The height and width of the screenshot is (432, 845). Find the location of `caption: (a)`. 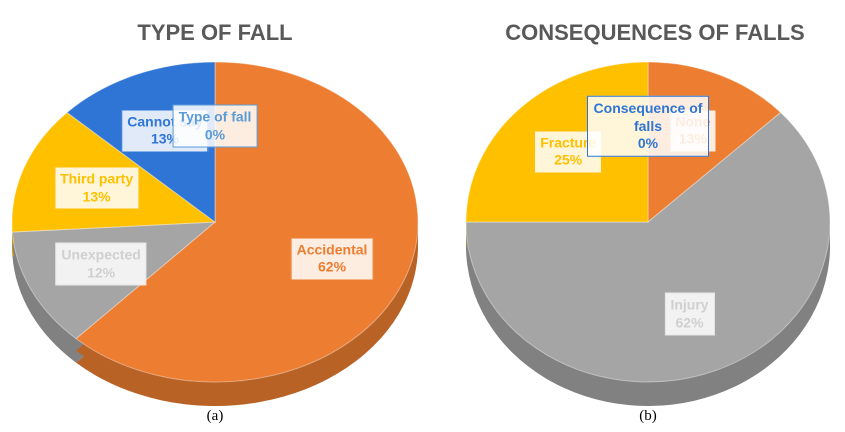

caption: (a) is located at coordinates (215, 416).